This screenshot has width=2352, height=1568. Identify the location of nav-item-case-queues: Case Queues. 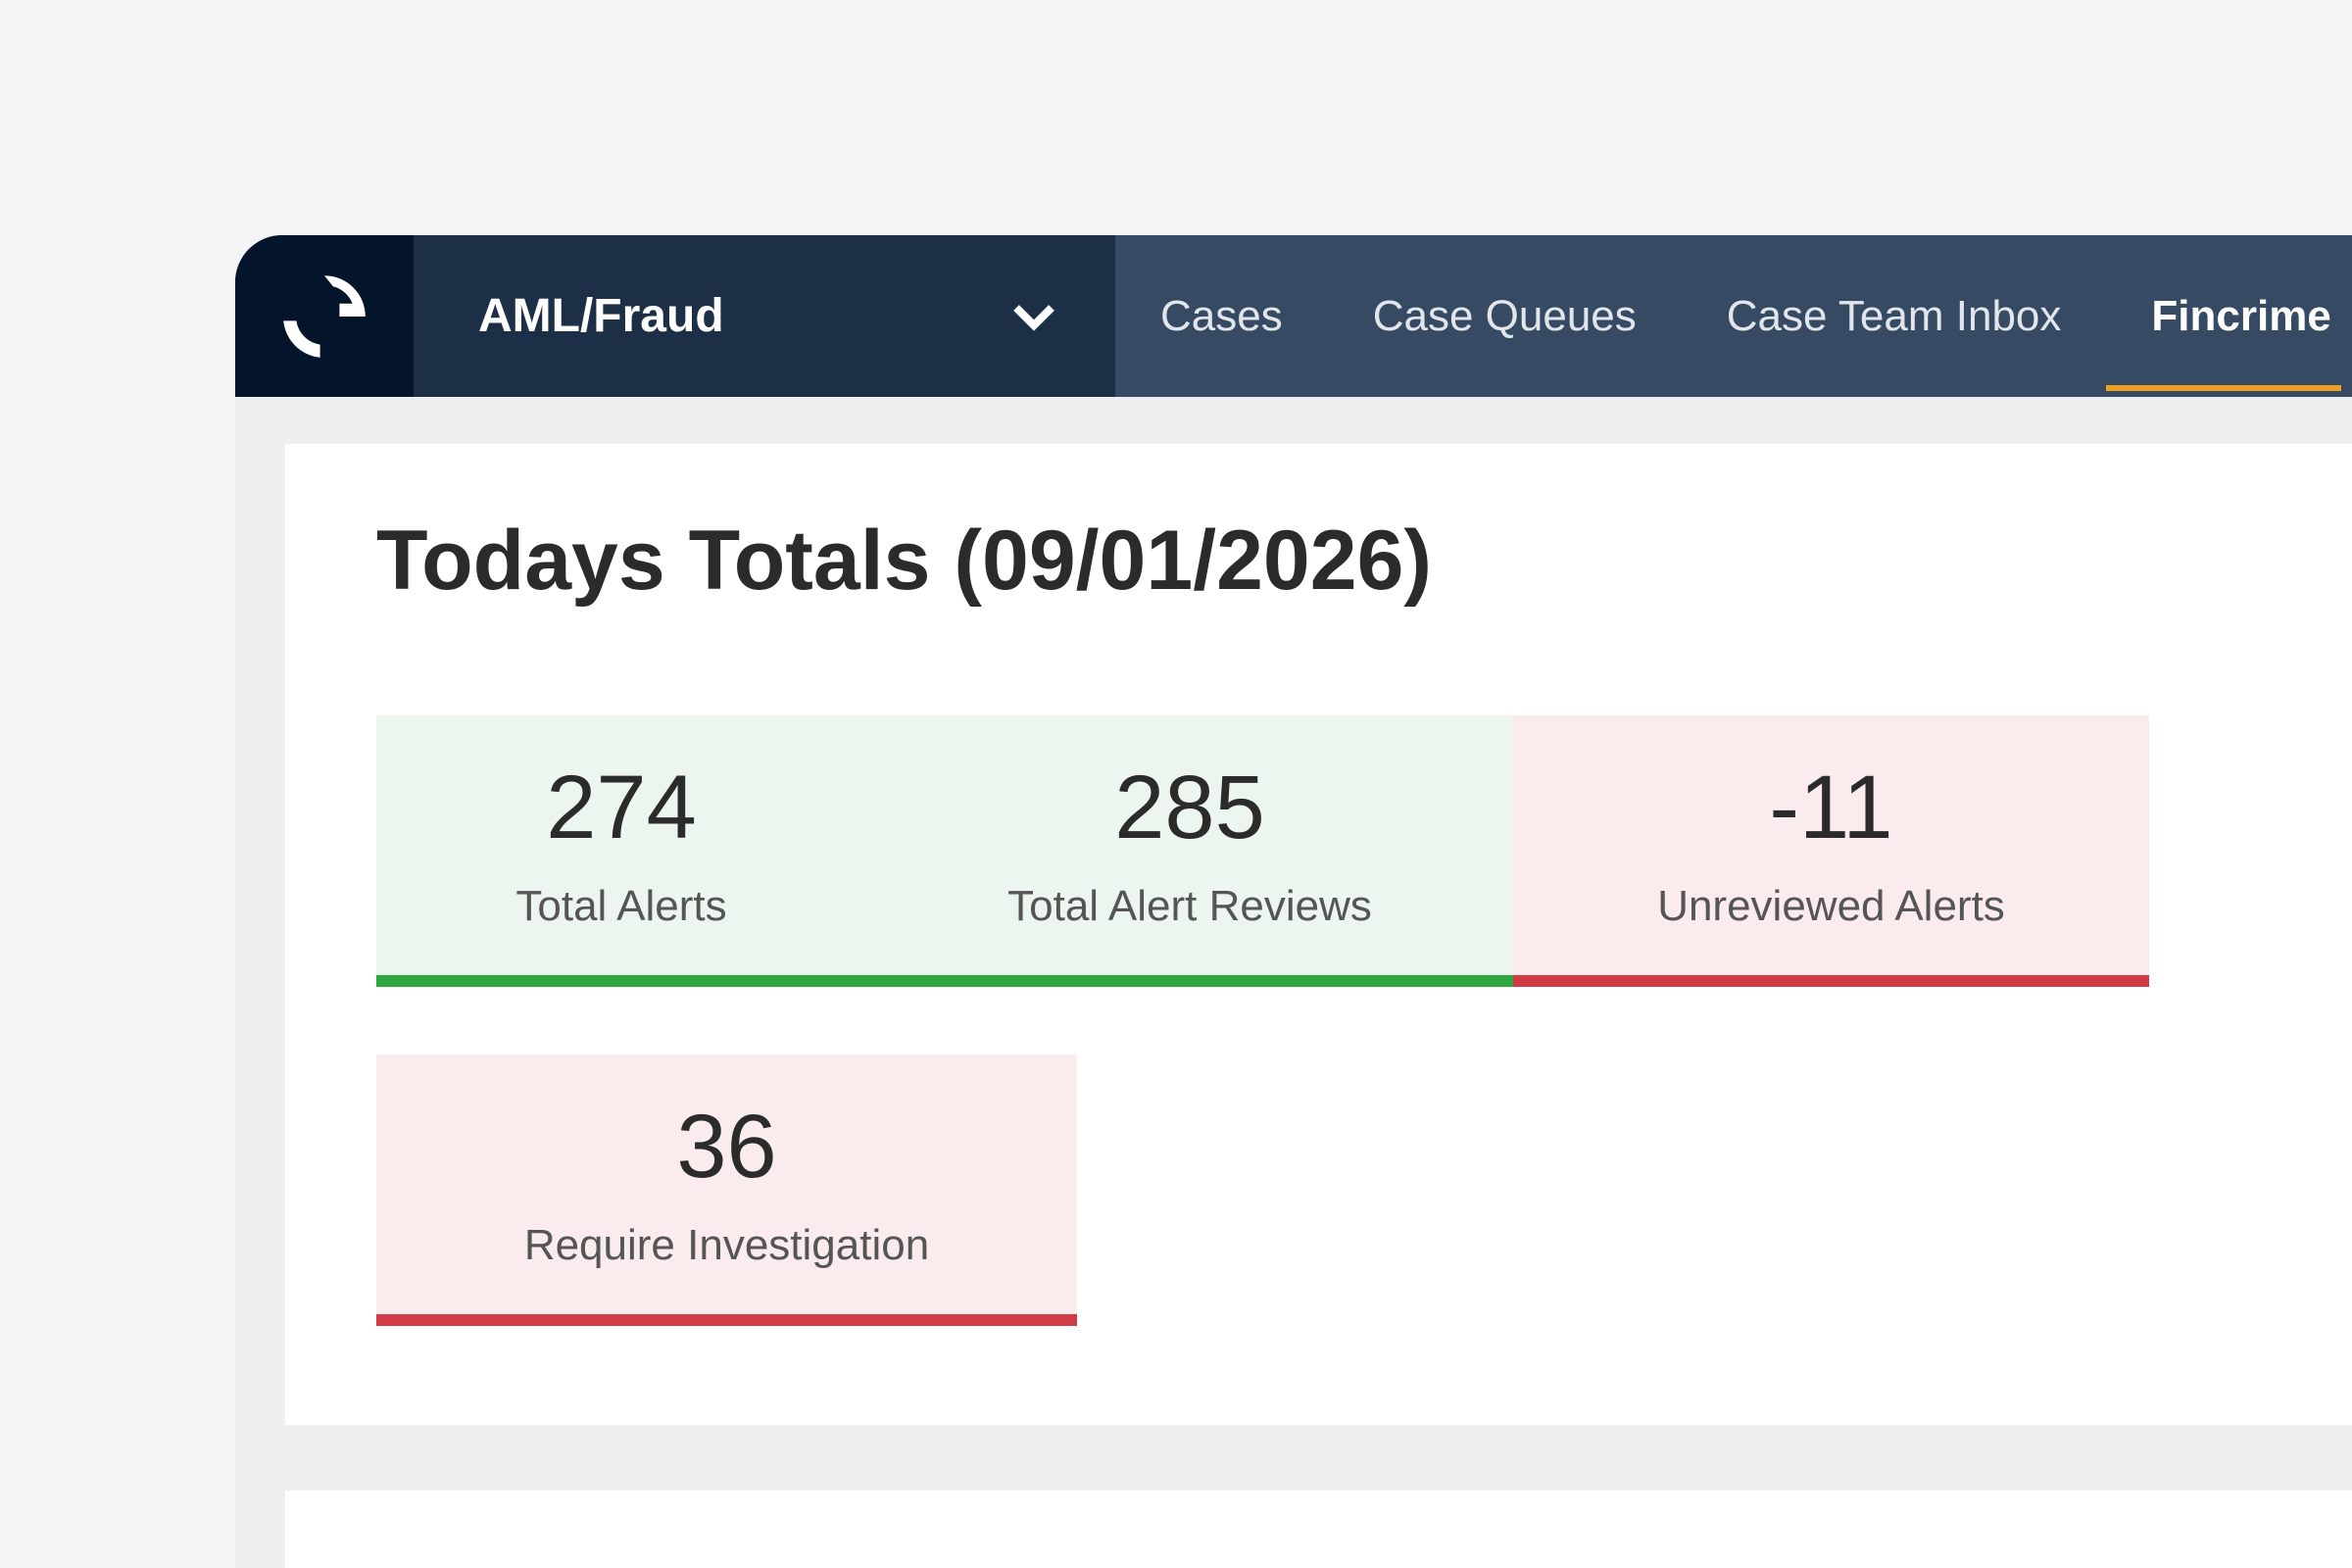
(1504, 316).